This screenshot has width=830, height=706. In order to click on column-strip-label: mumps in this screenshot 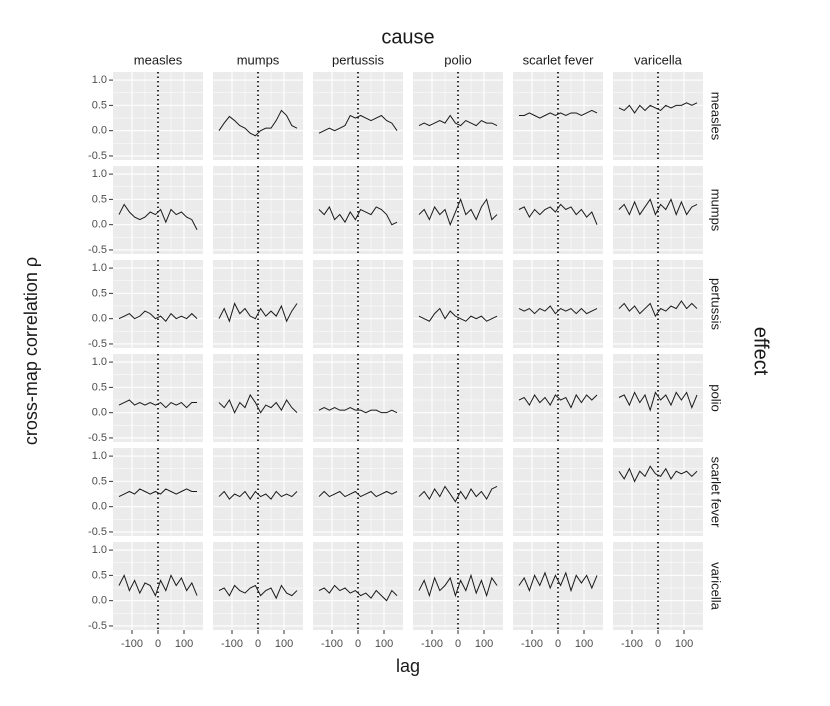, I will do `click(258, 59)`.